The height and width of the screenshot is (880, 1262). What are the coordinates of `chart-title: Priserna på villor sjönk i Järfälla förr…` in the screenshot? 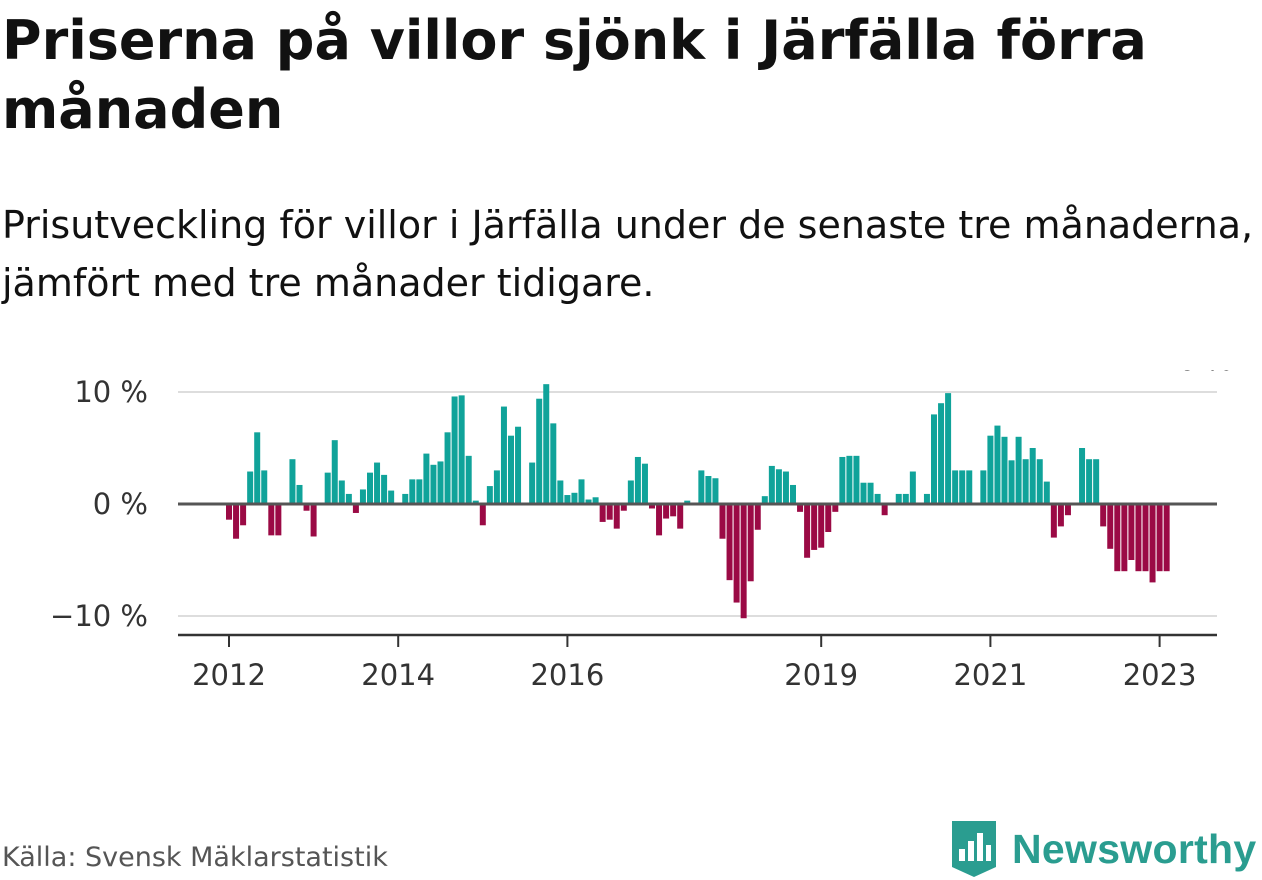 It's located at (574, 75).